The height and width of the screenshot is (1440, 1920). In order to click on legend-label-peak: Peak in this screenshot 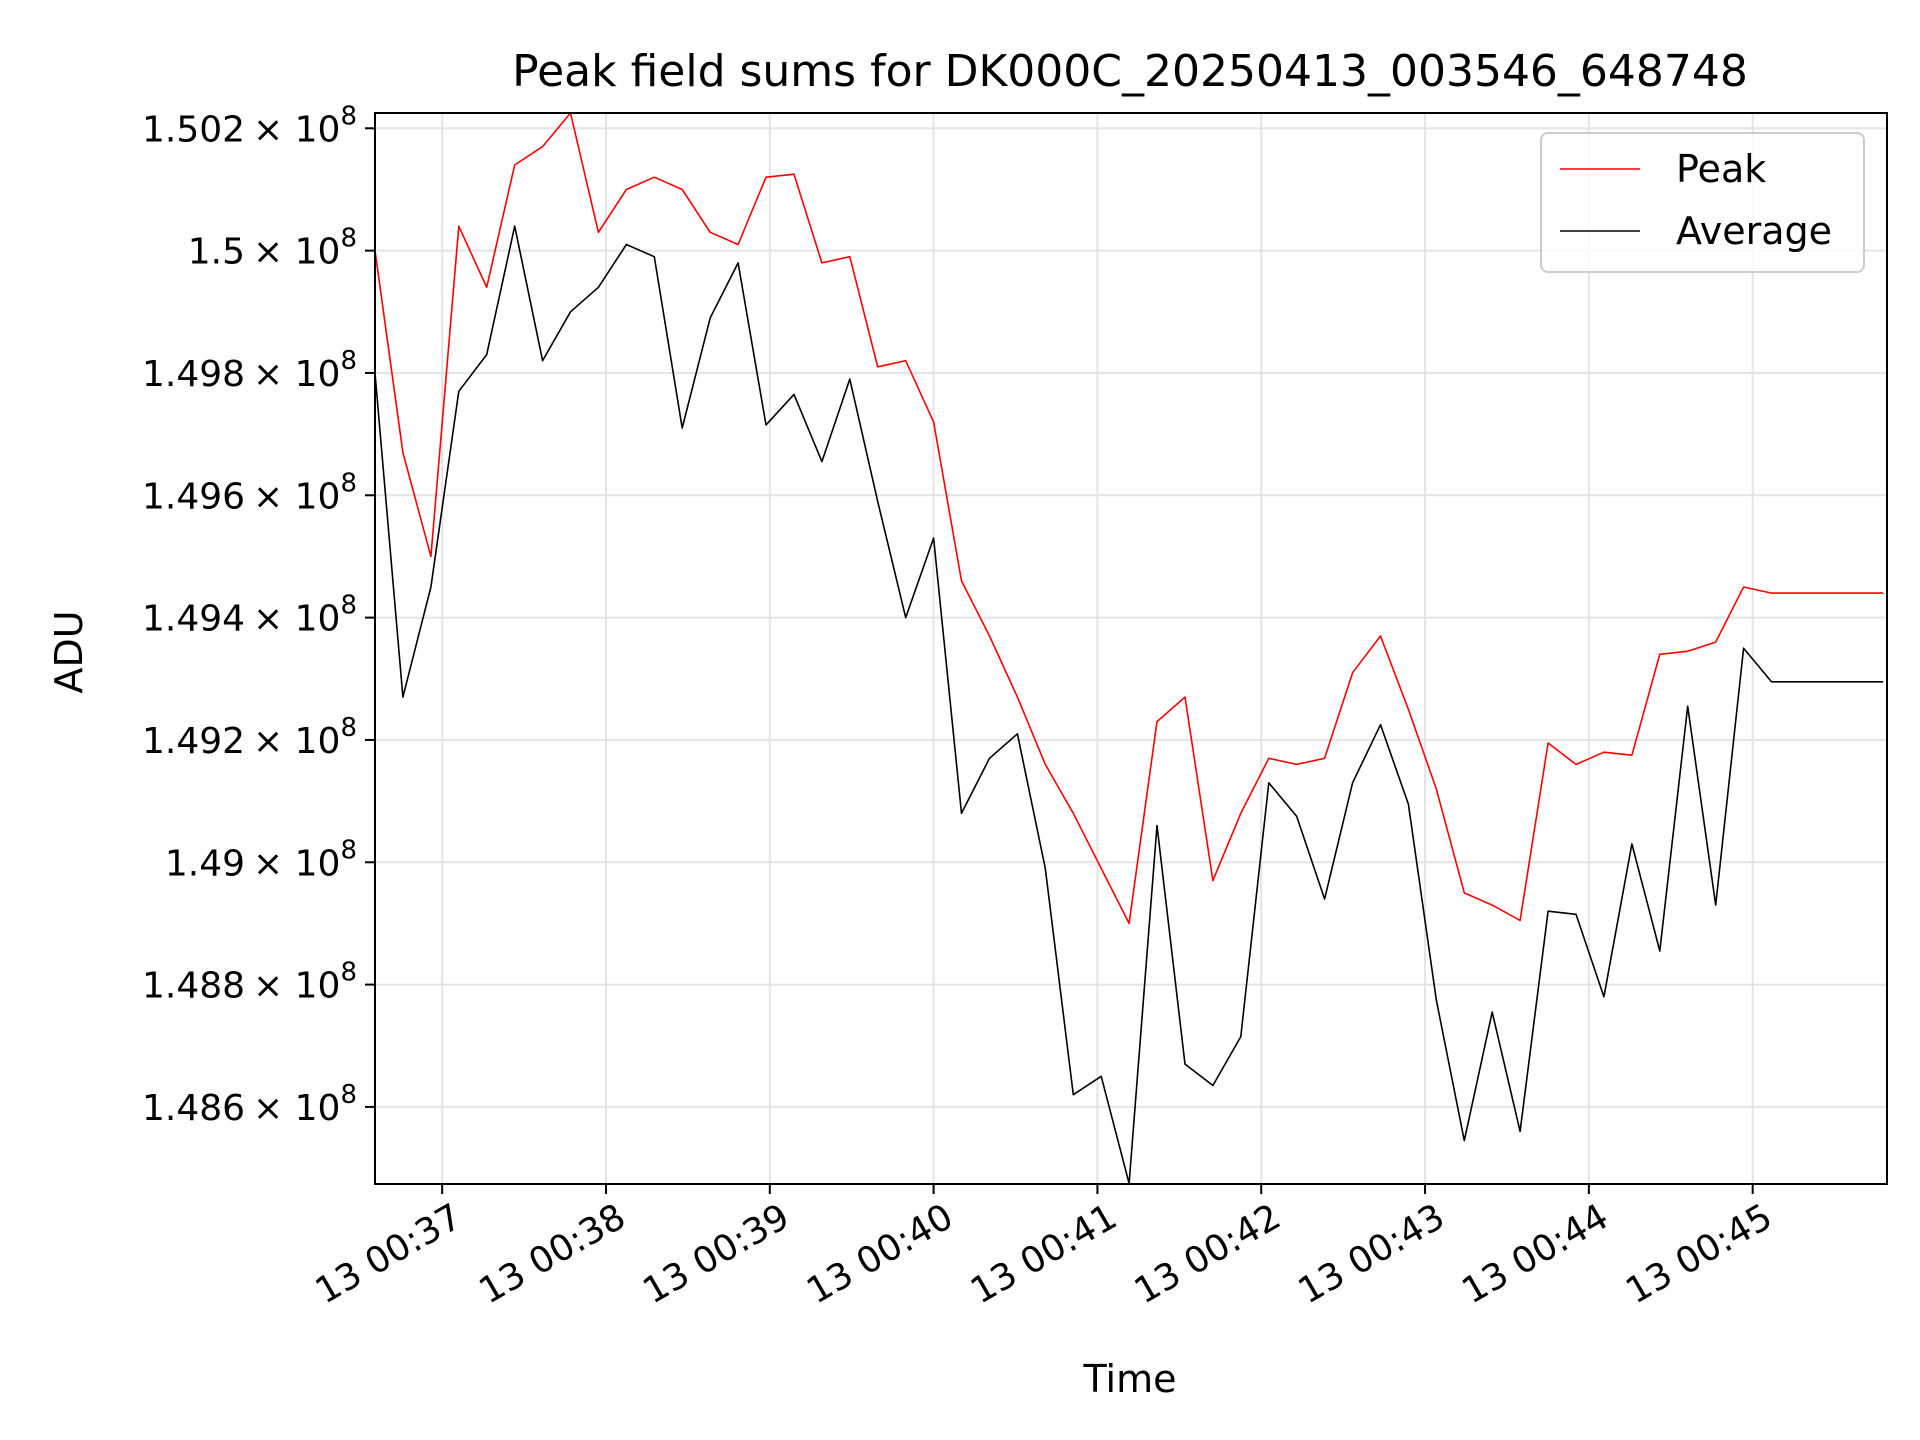, I will do `click(1721, 169)`.